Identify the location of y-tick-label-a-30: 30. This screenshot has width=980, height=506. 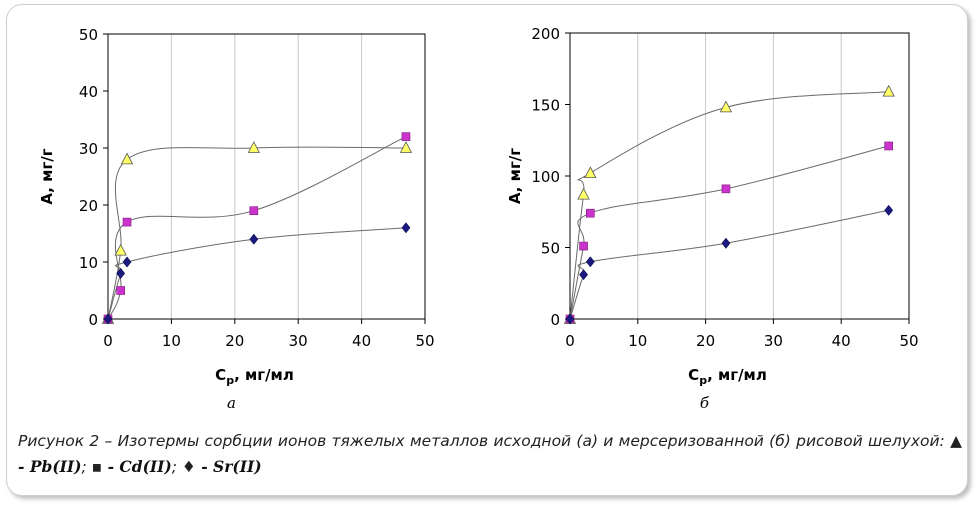
(88, 149).